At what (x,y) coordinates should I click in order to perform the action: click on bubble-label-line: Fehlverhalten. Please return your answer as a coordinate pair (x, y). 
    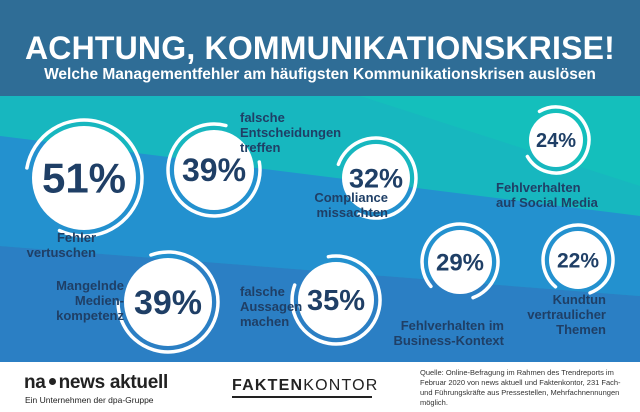
    Looking at the image, I should click on (538, 187).